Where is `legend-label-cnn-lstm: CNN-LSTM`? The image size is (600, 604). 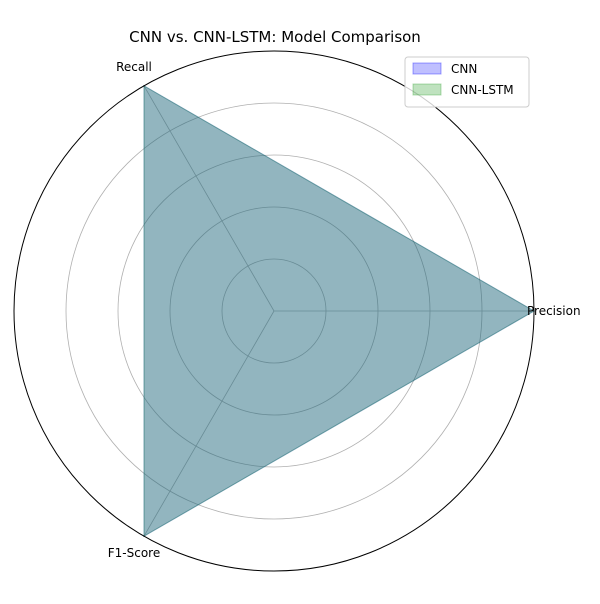 legend-label-cnn-lstm: CNN-LSTM is located at coordinates (482, 90).